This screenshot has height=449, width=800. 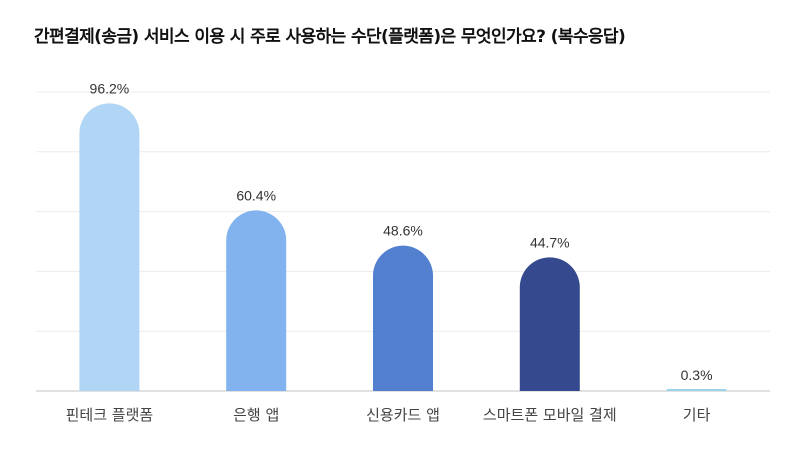 I want to click on x-tick-label: 스마트폰 모바일 결제, so click(x=550, y=415).